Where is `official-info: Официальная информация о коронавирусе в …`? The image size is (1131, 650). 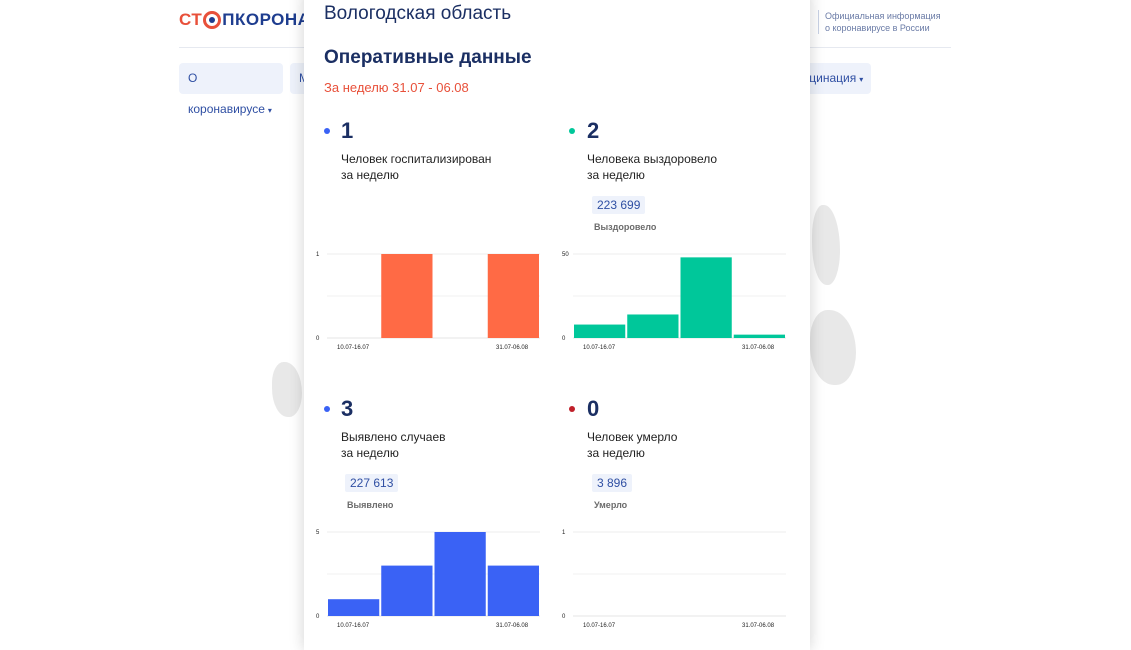
official-info: Официальная информация о коронавирусе в … is located at coordinates (886, 22).